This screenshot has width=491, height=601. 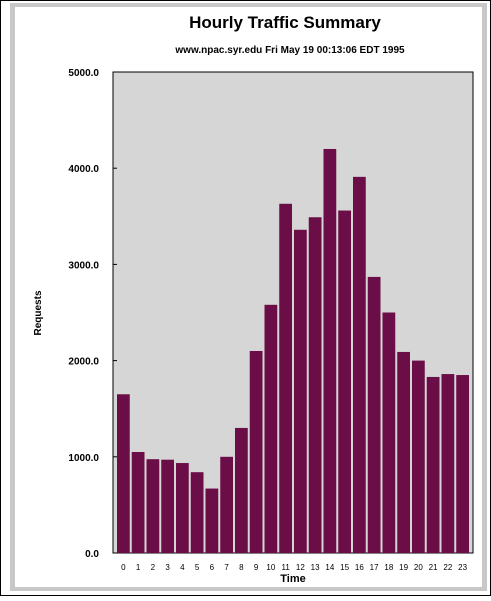 What do you see at coordinates (329, 567) in the screenshot?
I see `x-tick-label: 14` at bounding box center [329, 567].